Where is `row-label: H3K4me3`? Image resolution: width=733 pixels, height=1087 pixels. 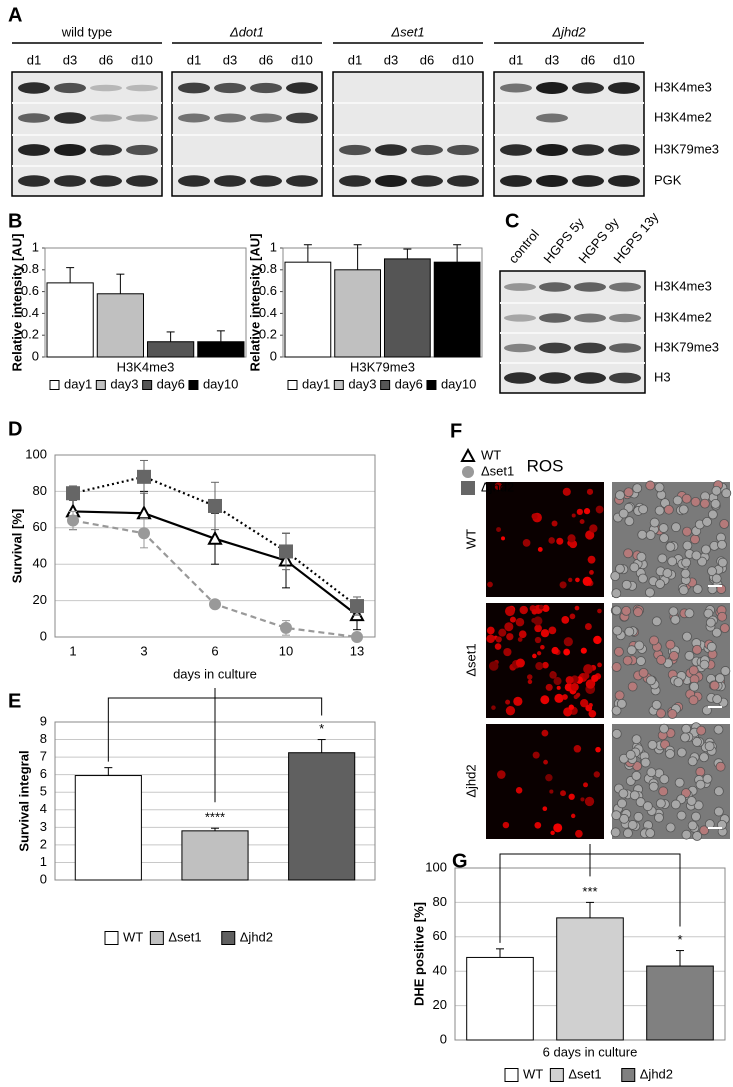 row-label: H3K4me3 is located at coordinates (683, 285).